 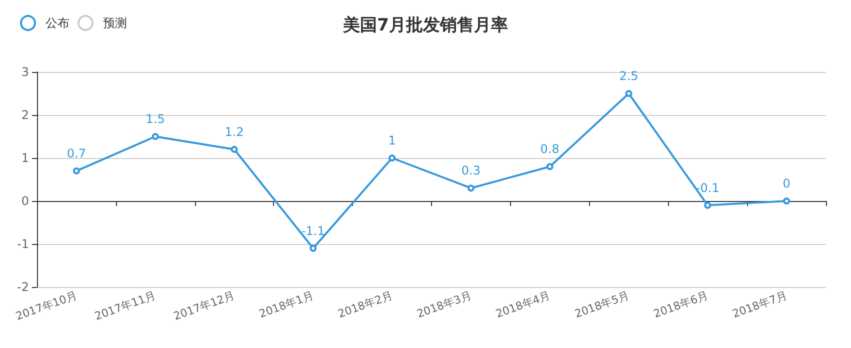 What do you see at coordinates (550, 149) in the screenshot?
I see `data-label: 0.8` at bounding box center [550, 149].